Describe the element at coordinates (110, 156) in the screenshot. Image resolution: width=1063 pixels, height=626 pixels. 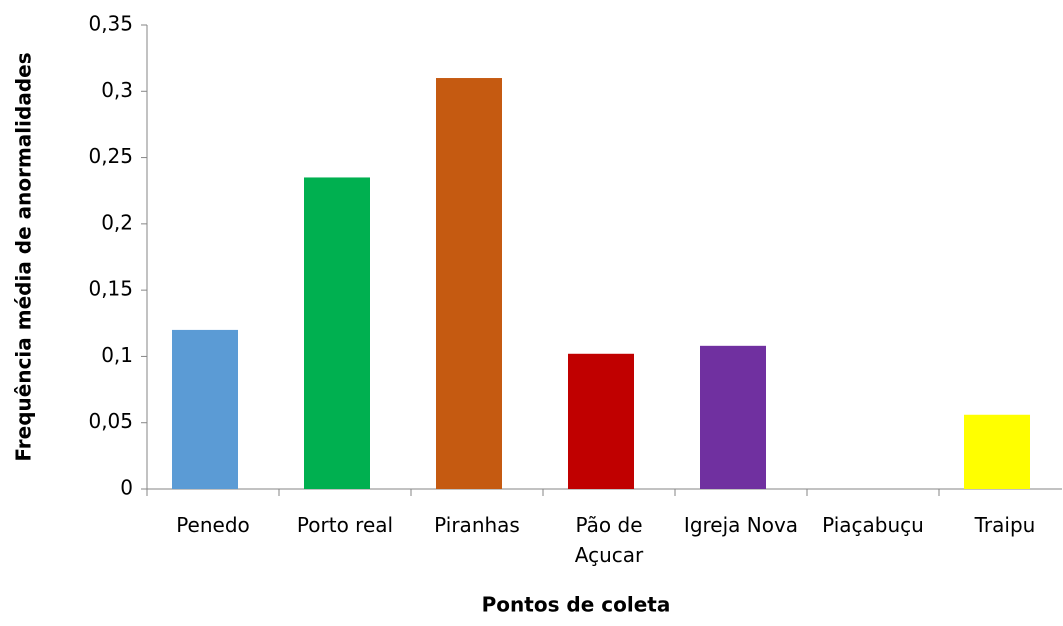
I see `y-tick-label: 0,25` at that location.